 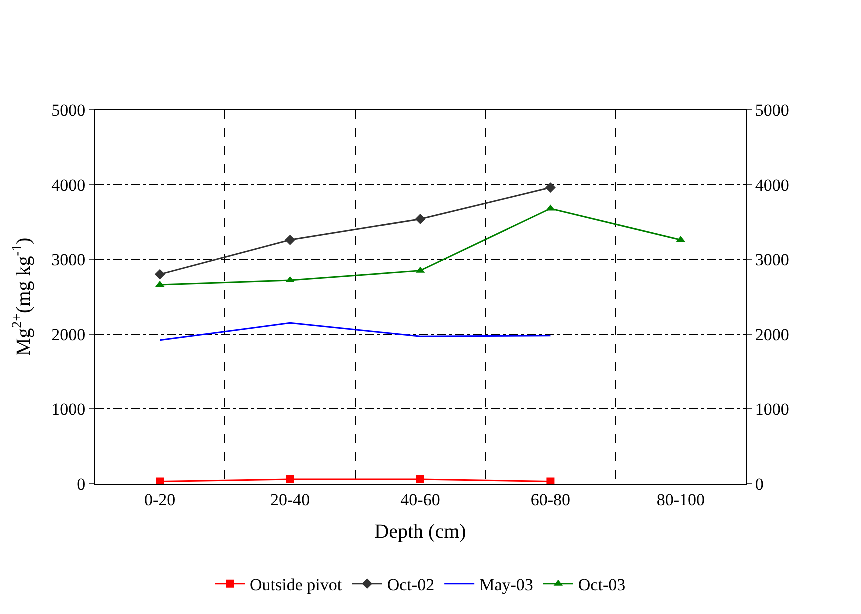 What do you see at coordinates (550, 500) in the screenshot?
I see `x-tick-label: 60-80` at bounding box center [550, 500].